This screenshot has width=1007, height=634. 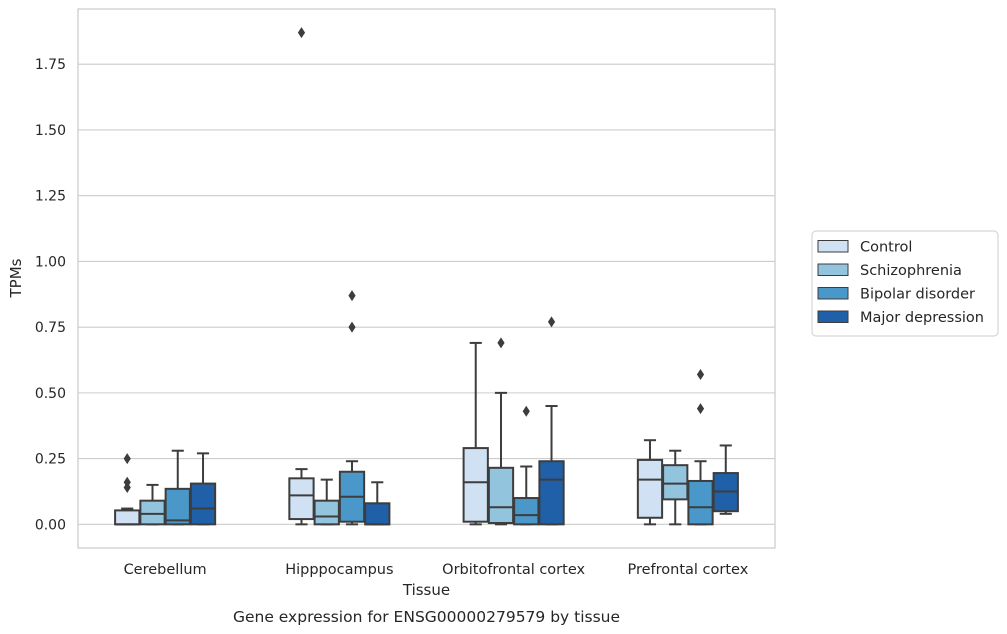 I want to click on y-tick-labels: 0.00 0.25 0.50 0.75 1.00 1.25 1.50 1.75, so click(x=50, y=295).